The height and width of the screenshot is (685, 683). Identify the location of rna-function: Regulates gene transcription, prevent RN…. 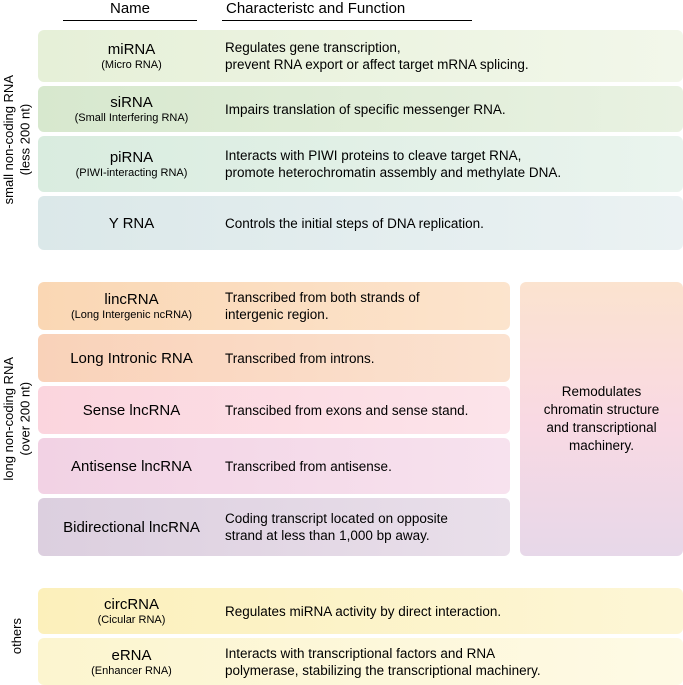
(377, 56).